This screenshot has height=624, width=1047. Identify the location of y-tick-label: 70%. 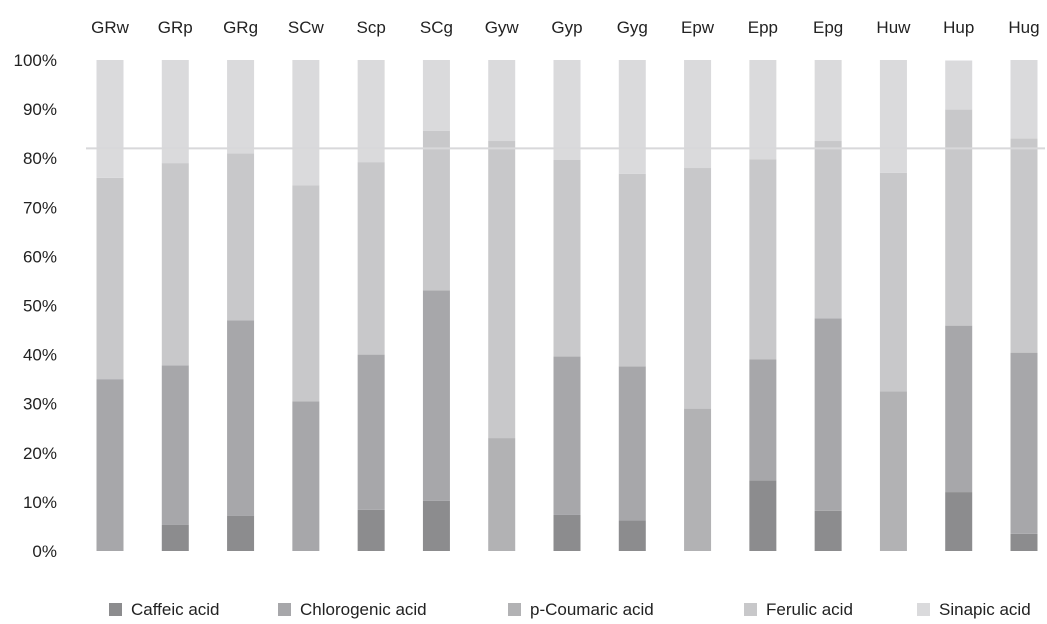
(40, 207).